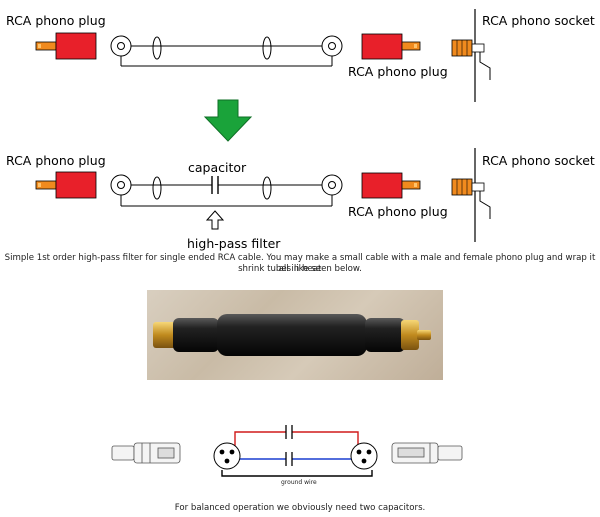  I want to click on xlr-male-connector, so click(427, 453).